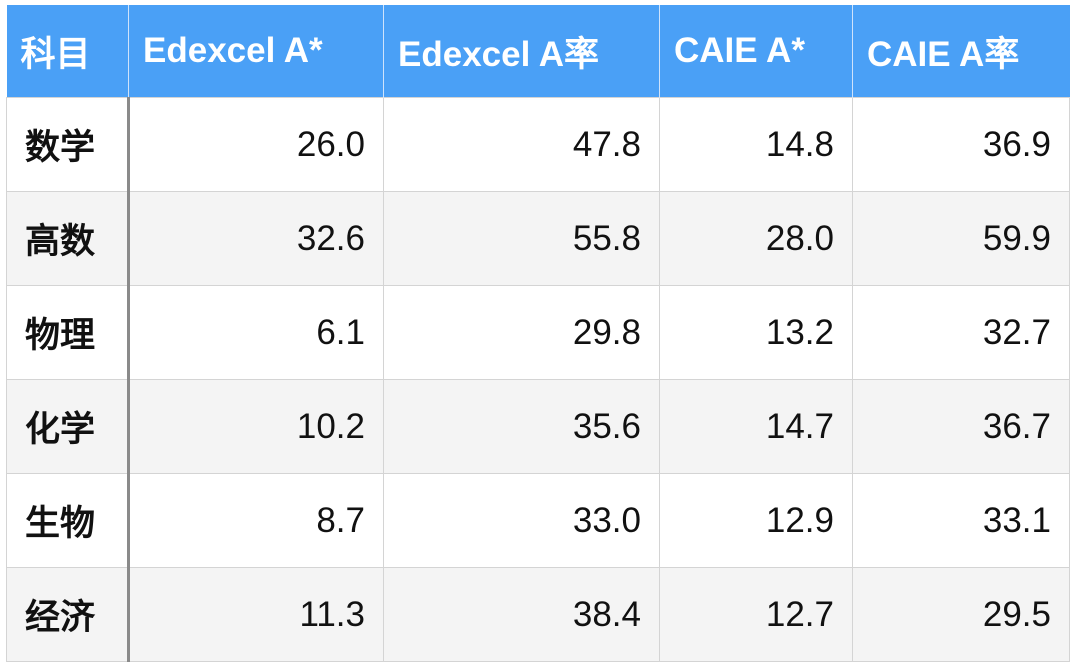  What do you see at coordinates (961, 332) in the screenshot?
I see `value-cell: 32.7` at bounding box center [961, 332].